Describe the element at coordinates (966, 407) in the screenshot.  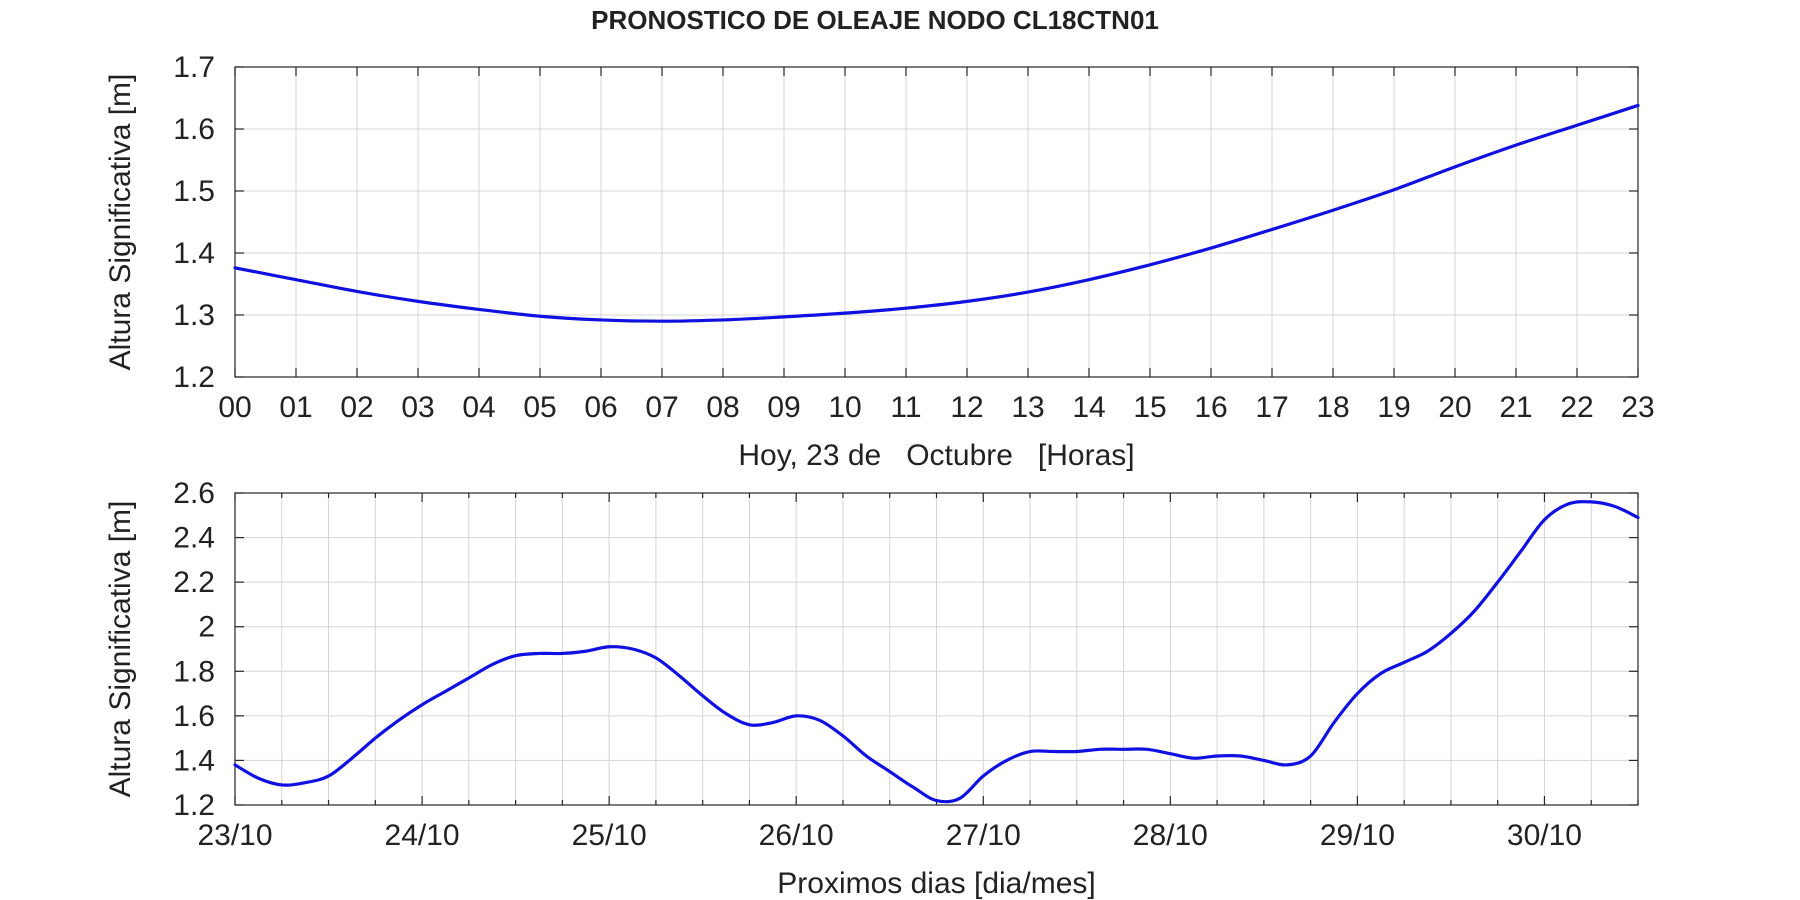
I see `x-tick-label: 12` at that location.